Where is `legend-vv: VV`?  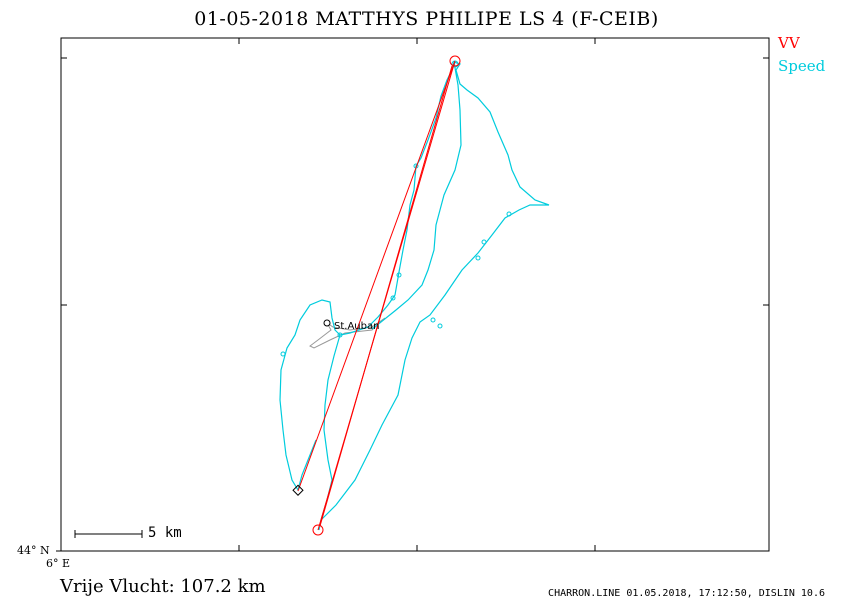 legend-vv: VV is located at coordinates (789, 43).